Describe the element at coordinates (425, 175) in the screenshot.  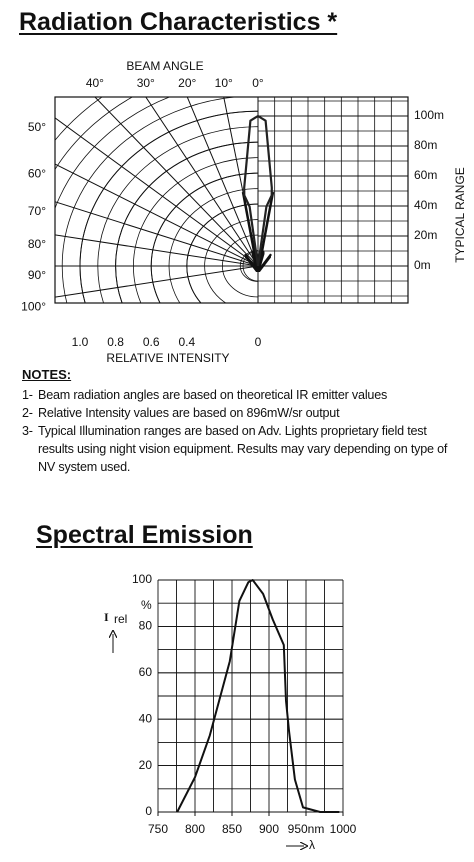
I see `range-tick-label: 60m` at that location.